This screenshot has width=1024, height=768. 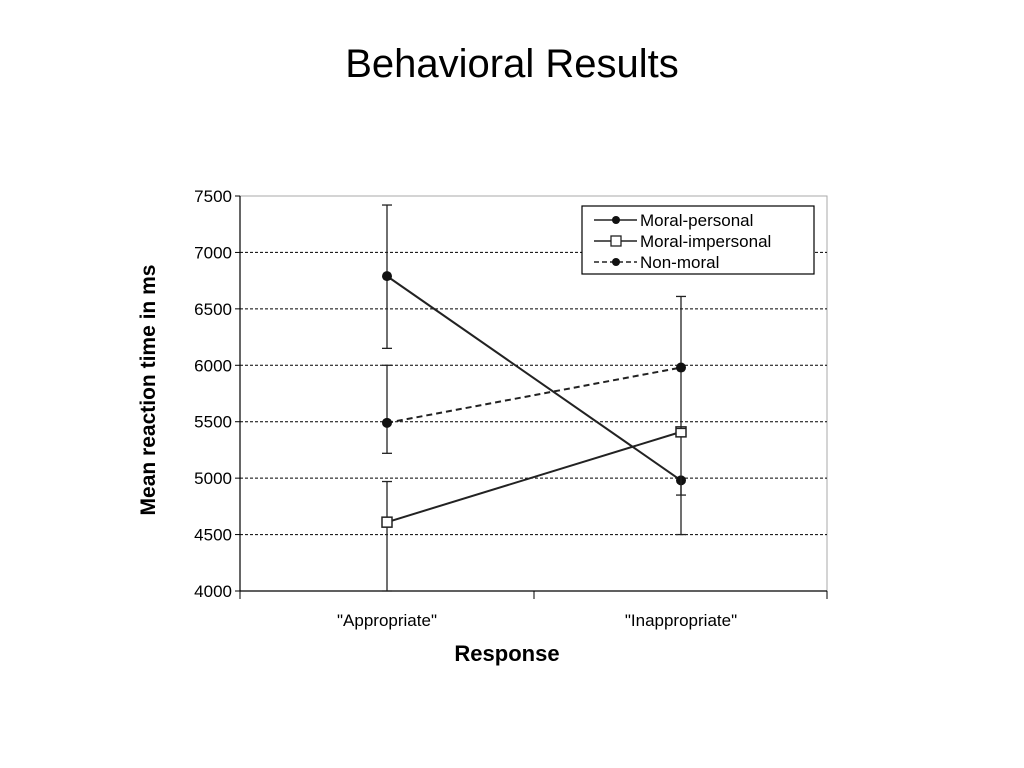 What do you see at coordinates (213, 535) in the screenshot?
I see `y-tick-label: 4500` at bounding box center [213, 535].